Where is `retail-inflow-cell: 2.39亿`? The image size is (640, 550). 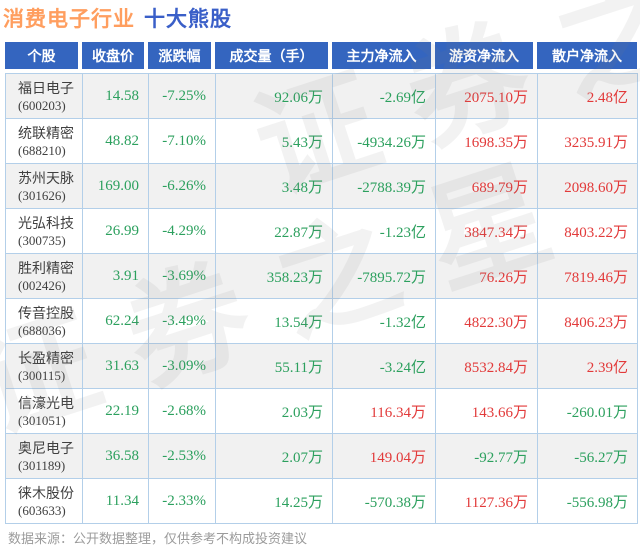 retail-inflow-cell: 2.39亿 is located at coordinates (587, 366).